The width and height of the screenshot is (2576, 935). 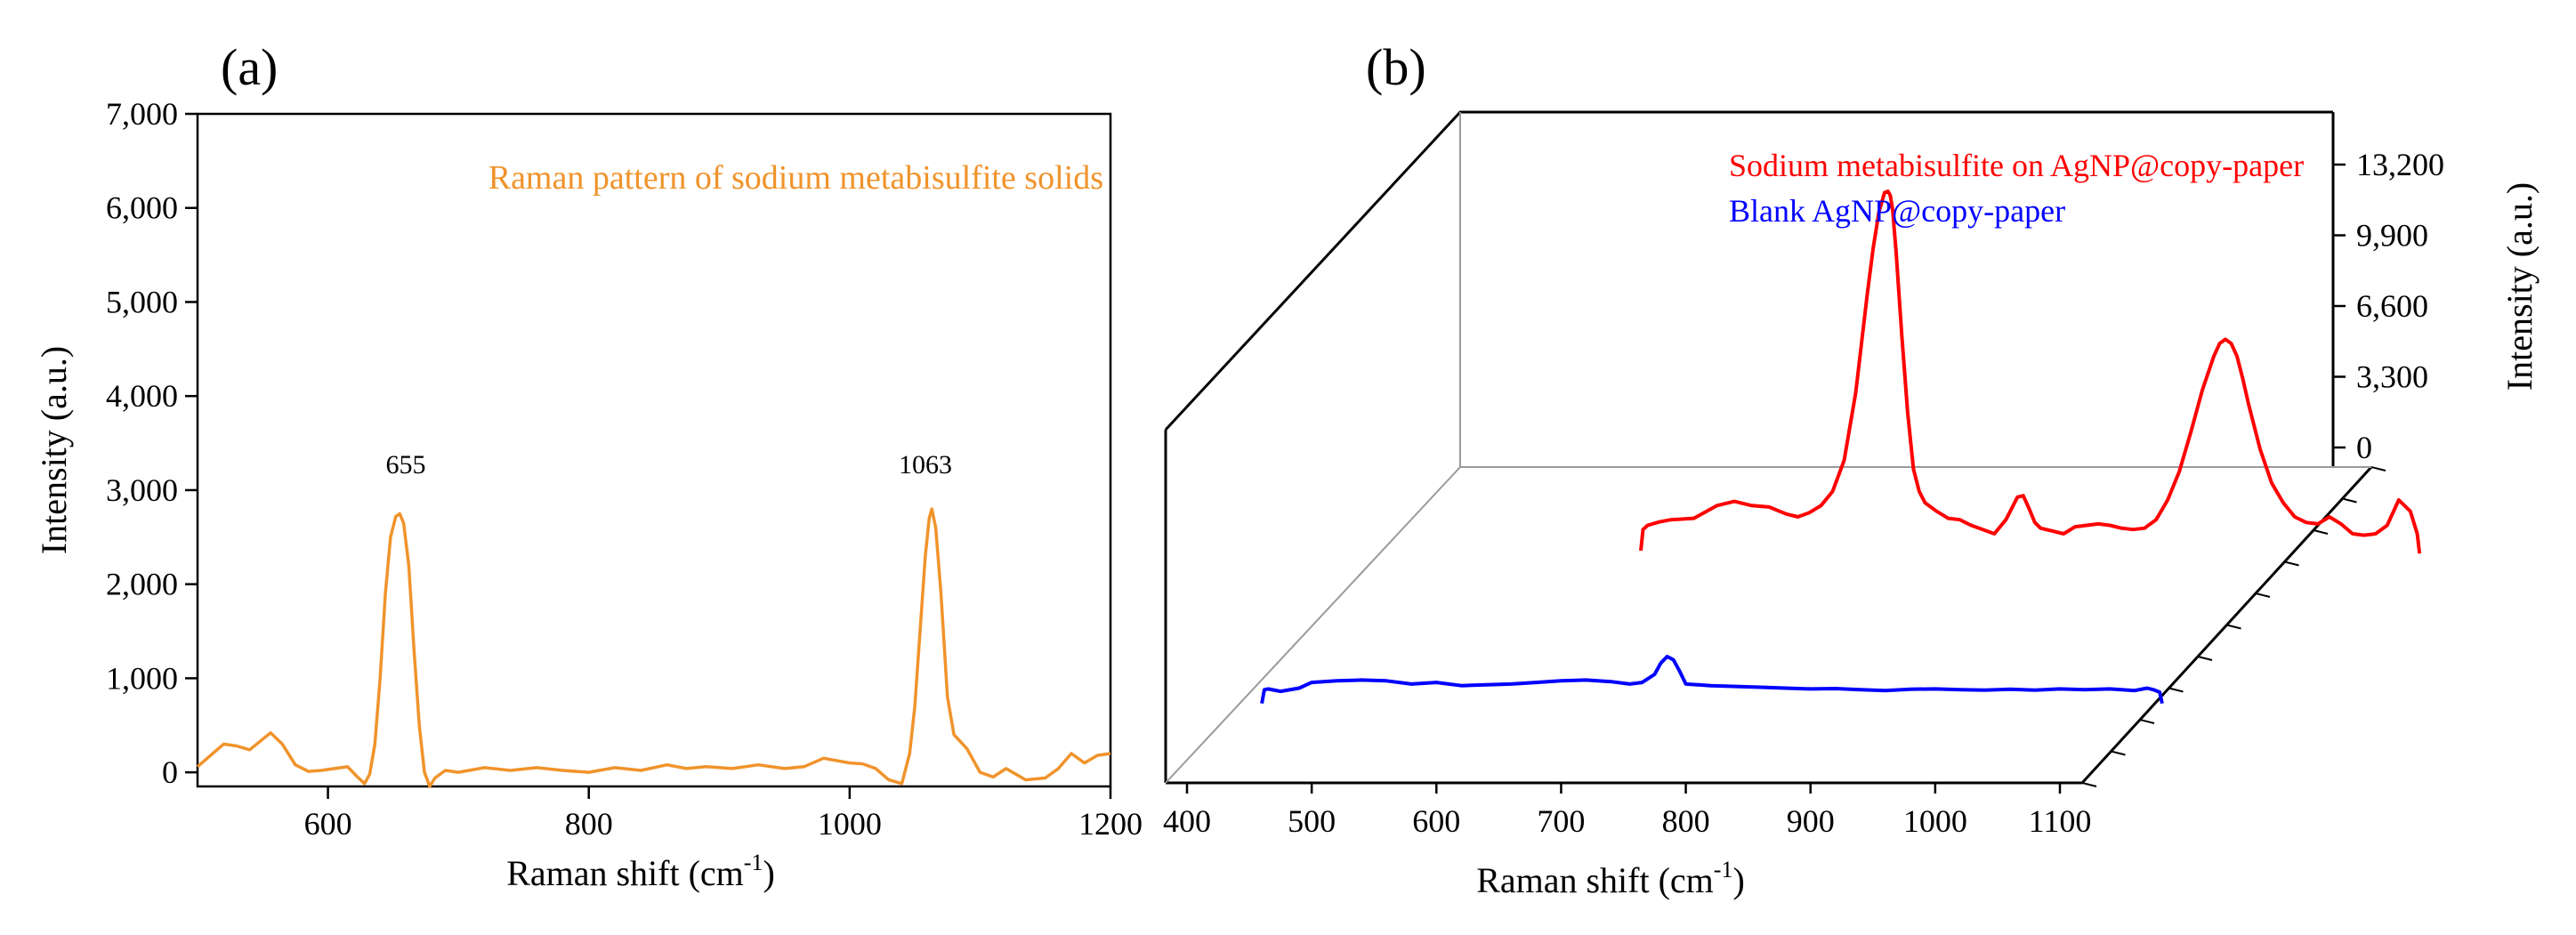 I want to click on x-tick-label-a: 600, so click(x=328, y=824).